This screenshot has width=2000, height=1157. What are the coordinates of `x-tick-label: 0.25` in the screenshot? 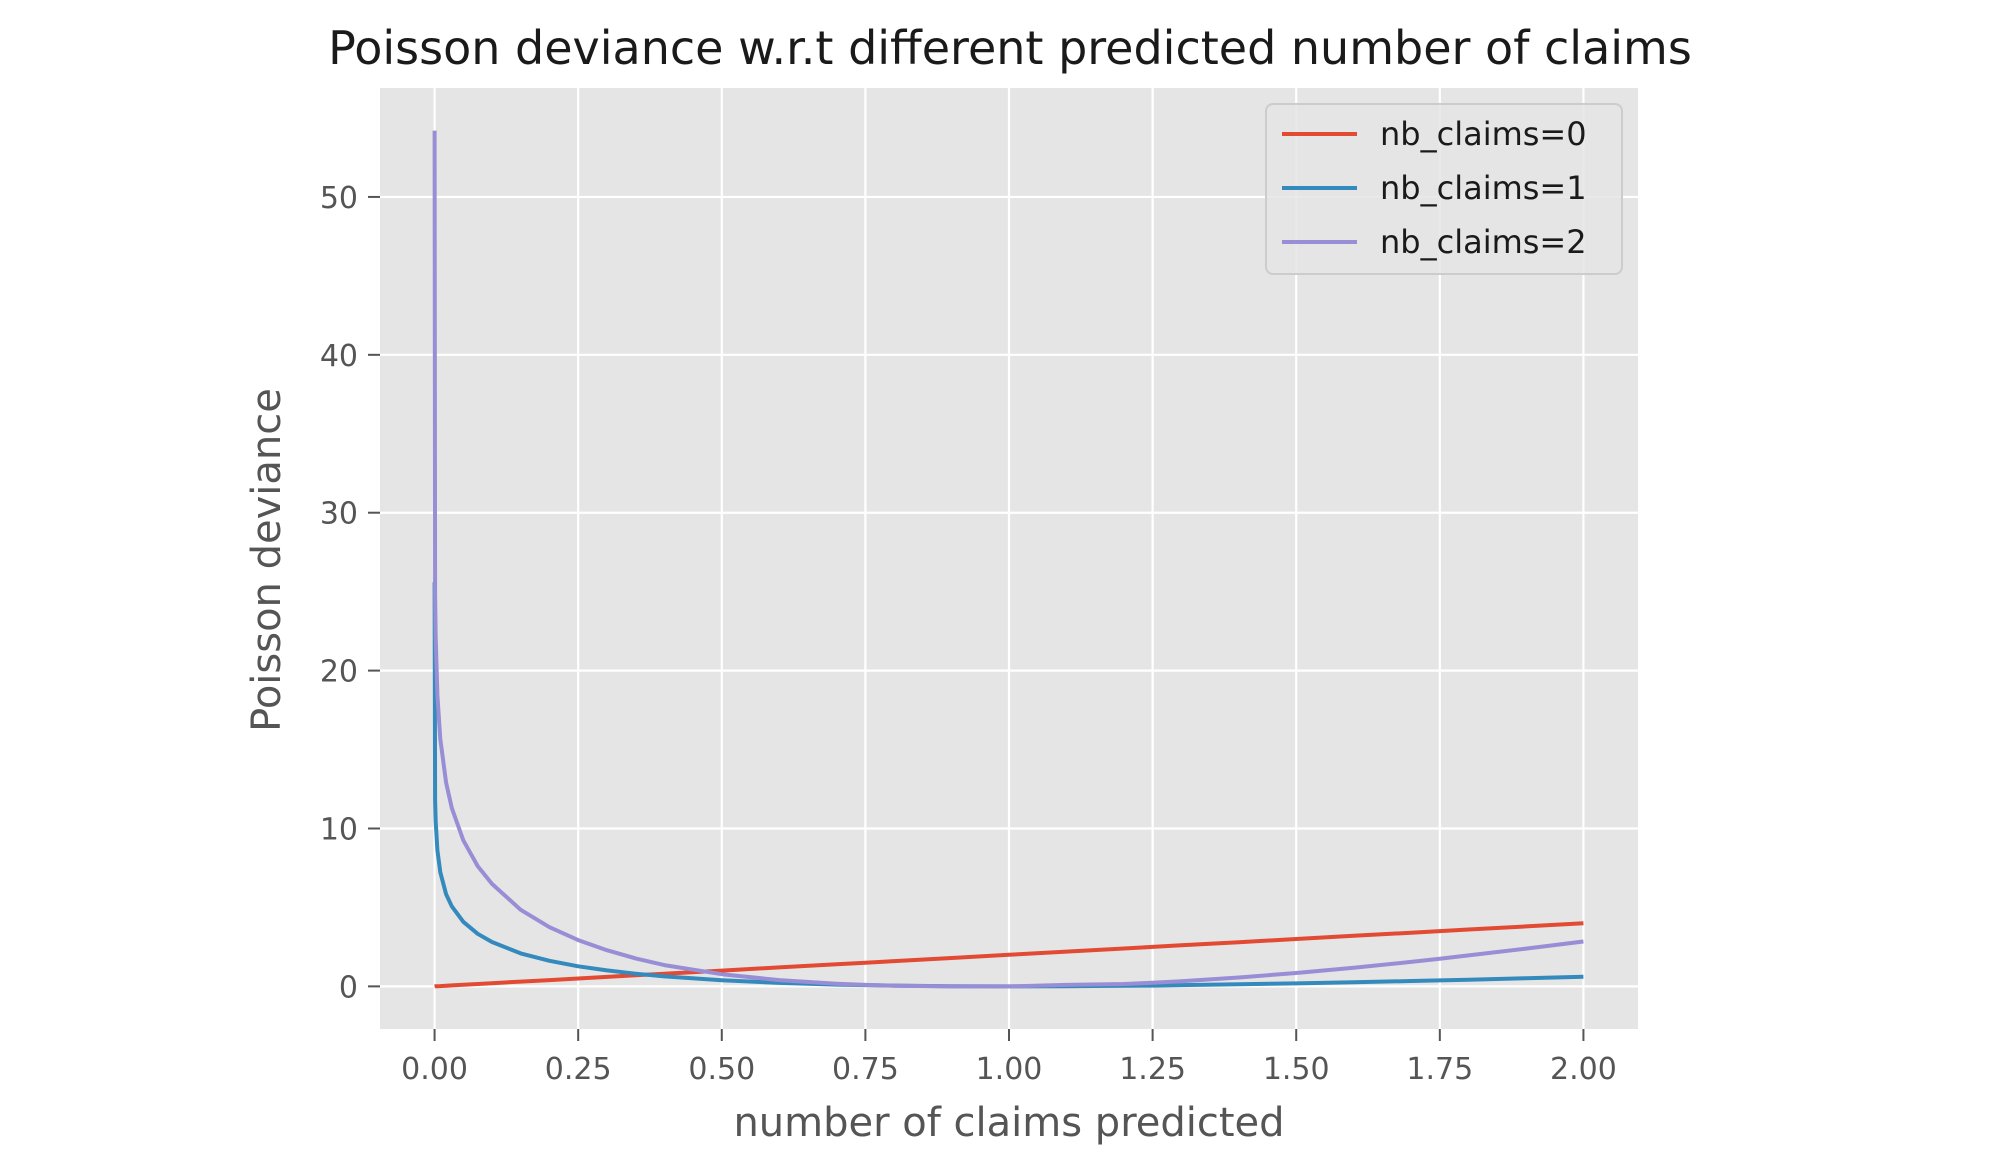 It's located at (578, 1069).